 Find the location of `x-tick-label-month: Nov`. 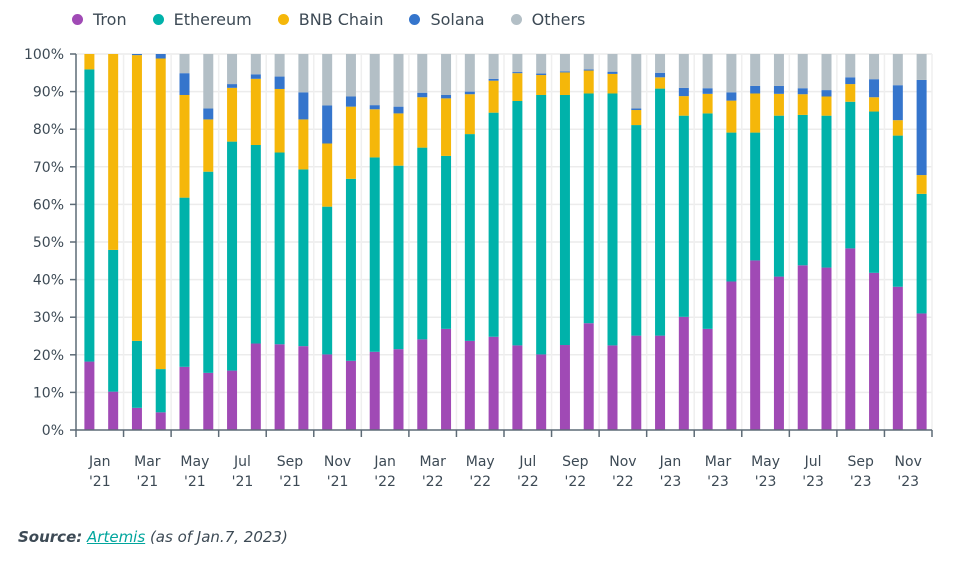

x-tick-label-month: Nov is located at coordinates (337, 462).